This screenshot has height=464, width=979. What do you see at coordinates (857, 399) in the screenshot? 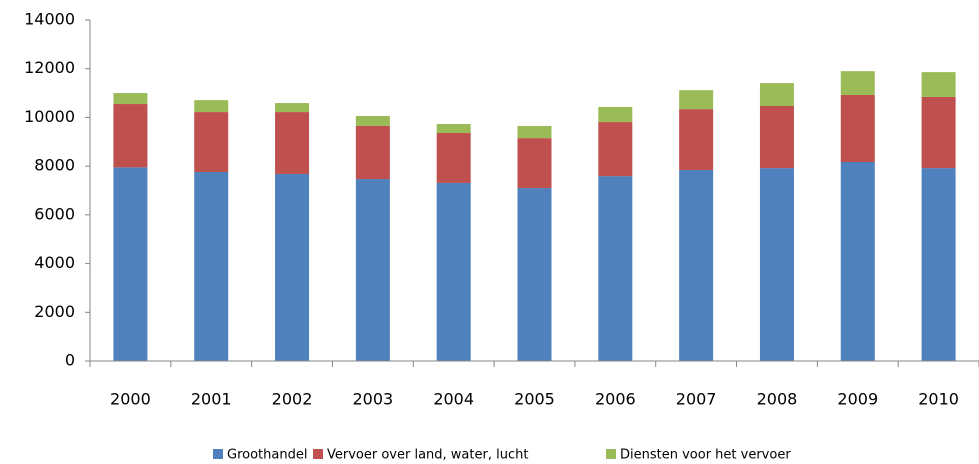
I see `x-tick-label: 2009` at bounding box center [857, 399].